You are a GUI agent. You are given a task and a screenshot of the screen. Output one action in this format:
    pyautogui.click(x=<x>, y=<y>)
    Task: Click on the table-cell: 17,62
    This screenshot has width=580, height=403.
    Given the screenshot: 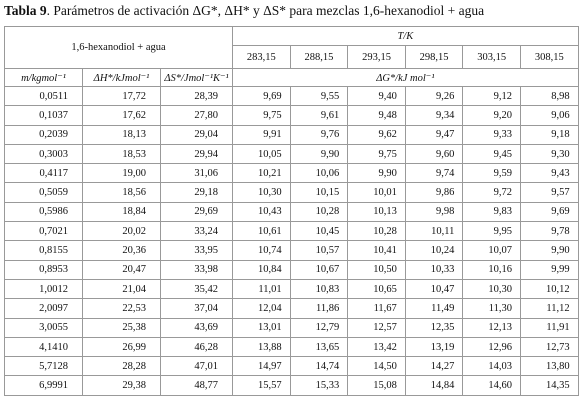 What is the action you would take?
    pyautogui.click(x=121, y=115)
    